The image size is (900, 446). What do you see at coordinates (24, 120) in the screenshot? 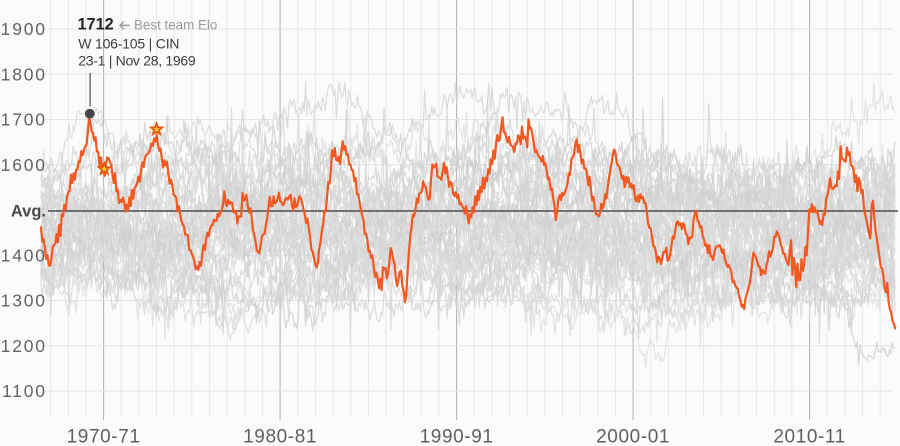
I see `svg-text: 1700` at bounding box center [24, 120].